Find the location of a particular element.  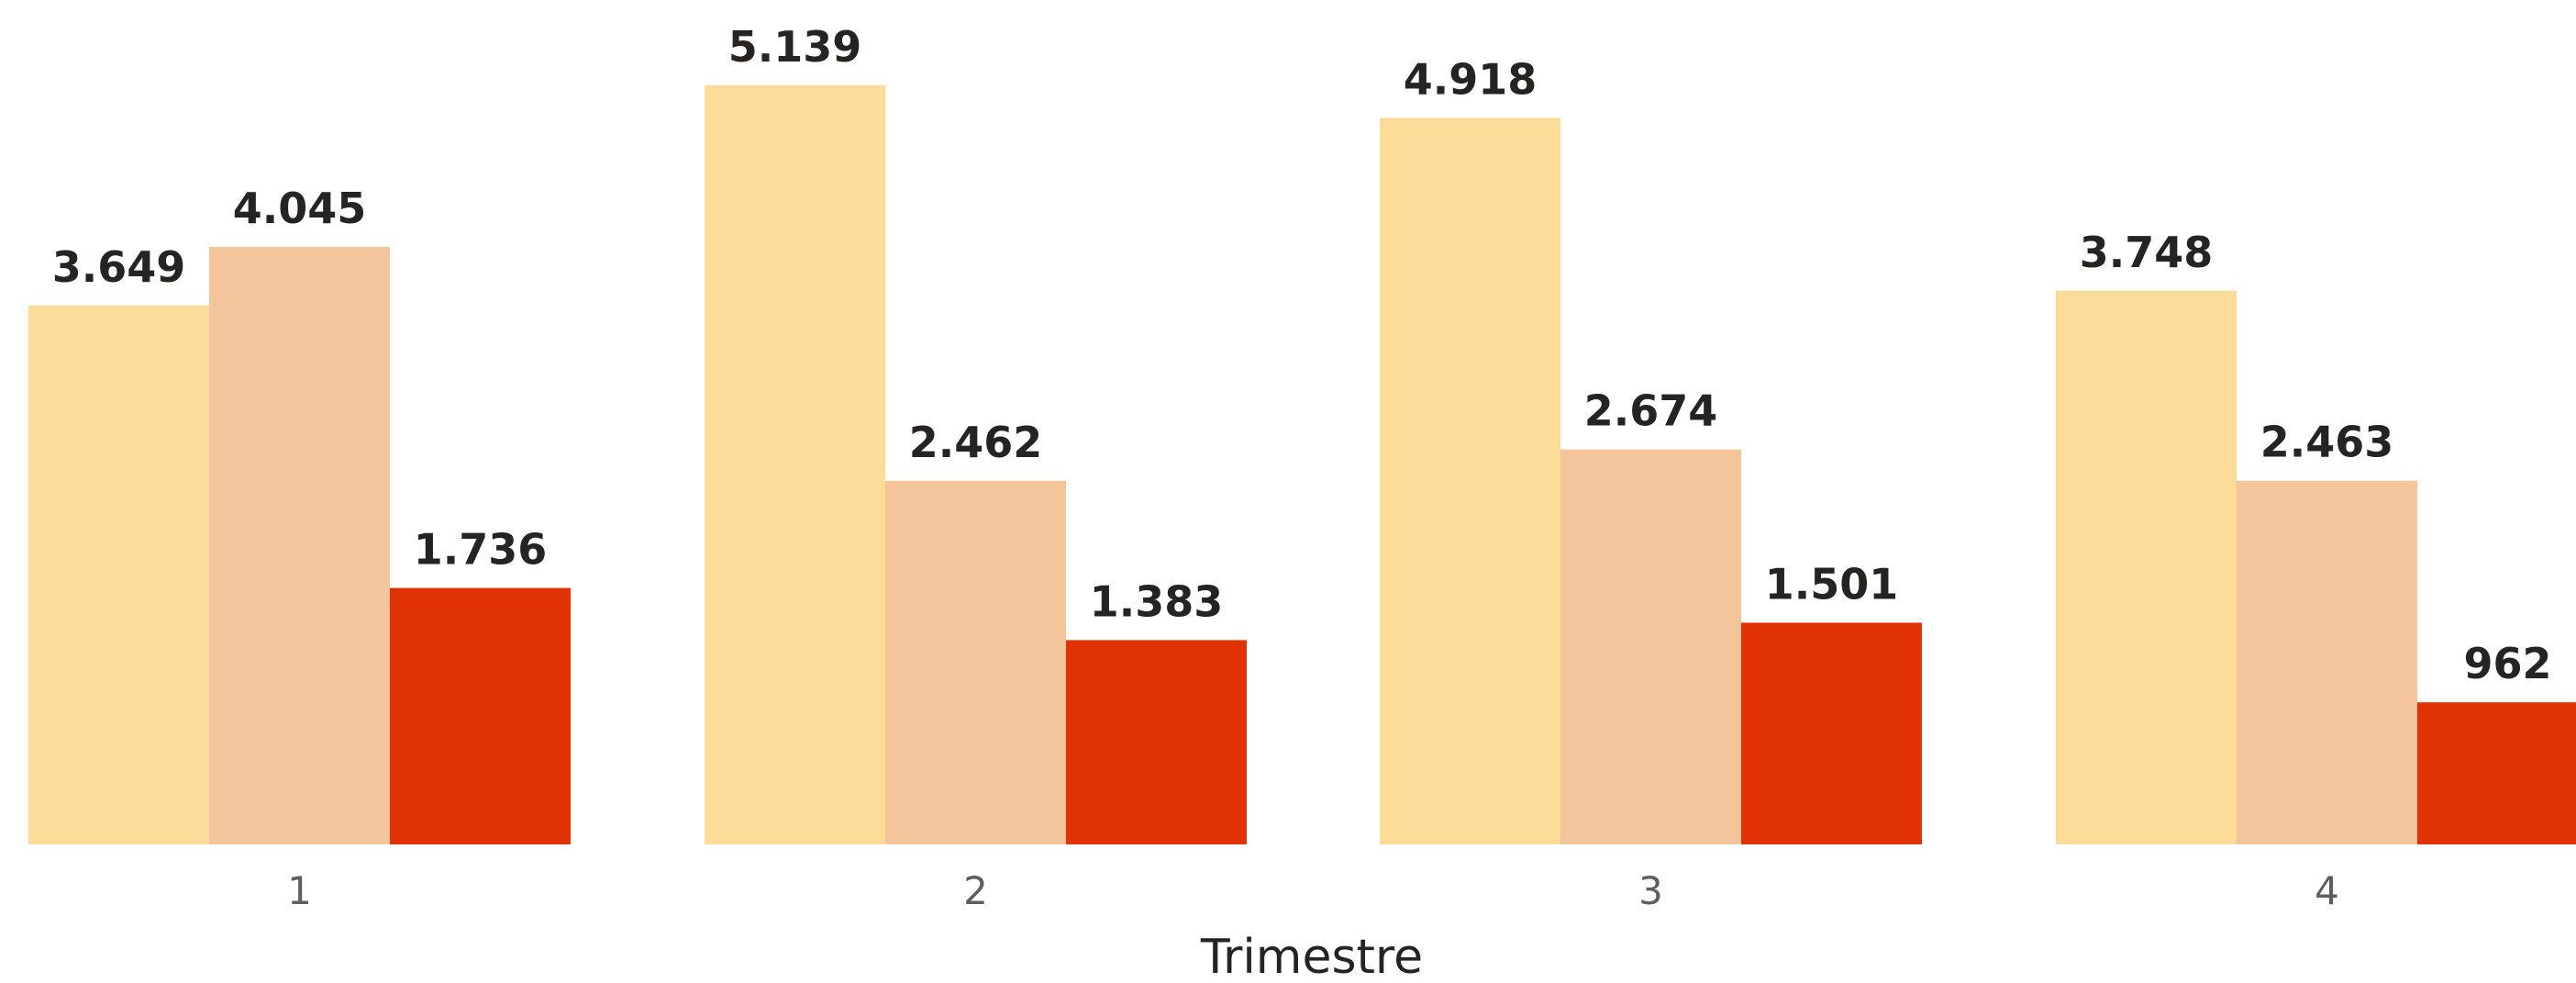

x-axis-title: Trimestre is located at coordinates (1311, 956).